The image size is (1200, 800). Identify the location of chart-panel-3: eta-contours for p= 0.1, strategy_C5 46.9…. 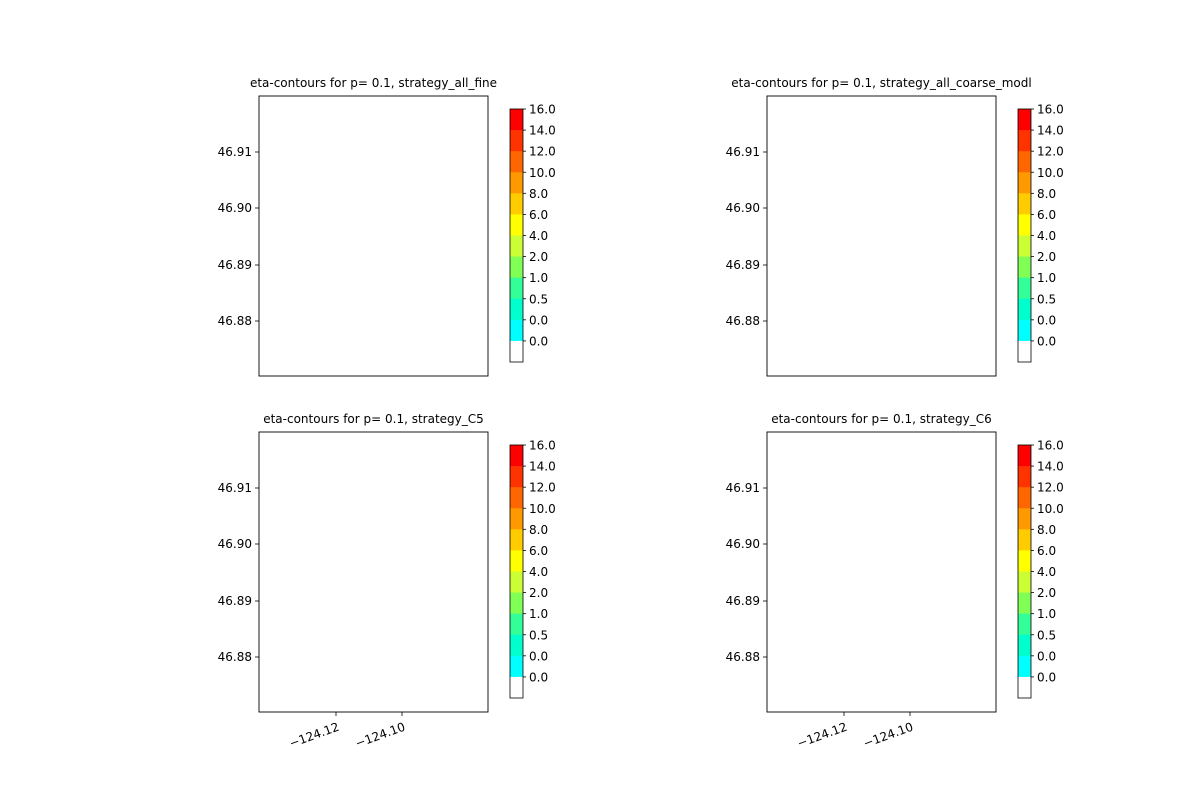
(387, 581).